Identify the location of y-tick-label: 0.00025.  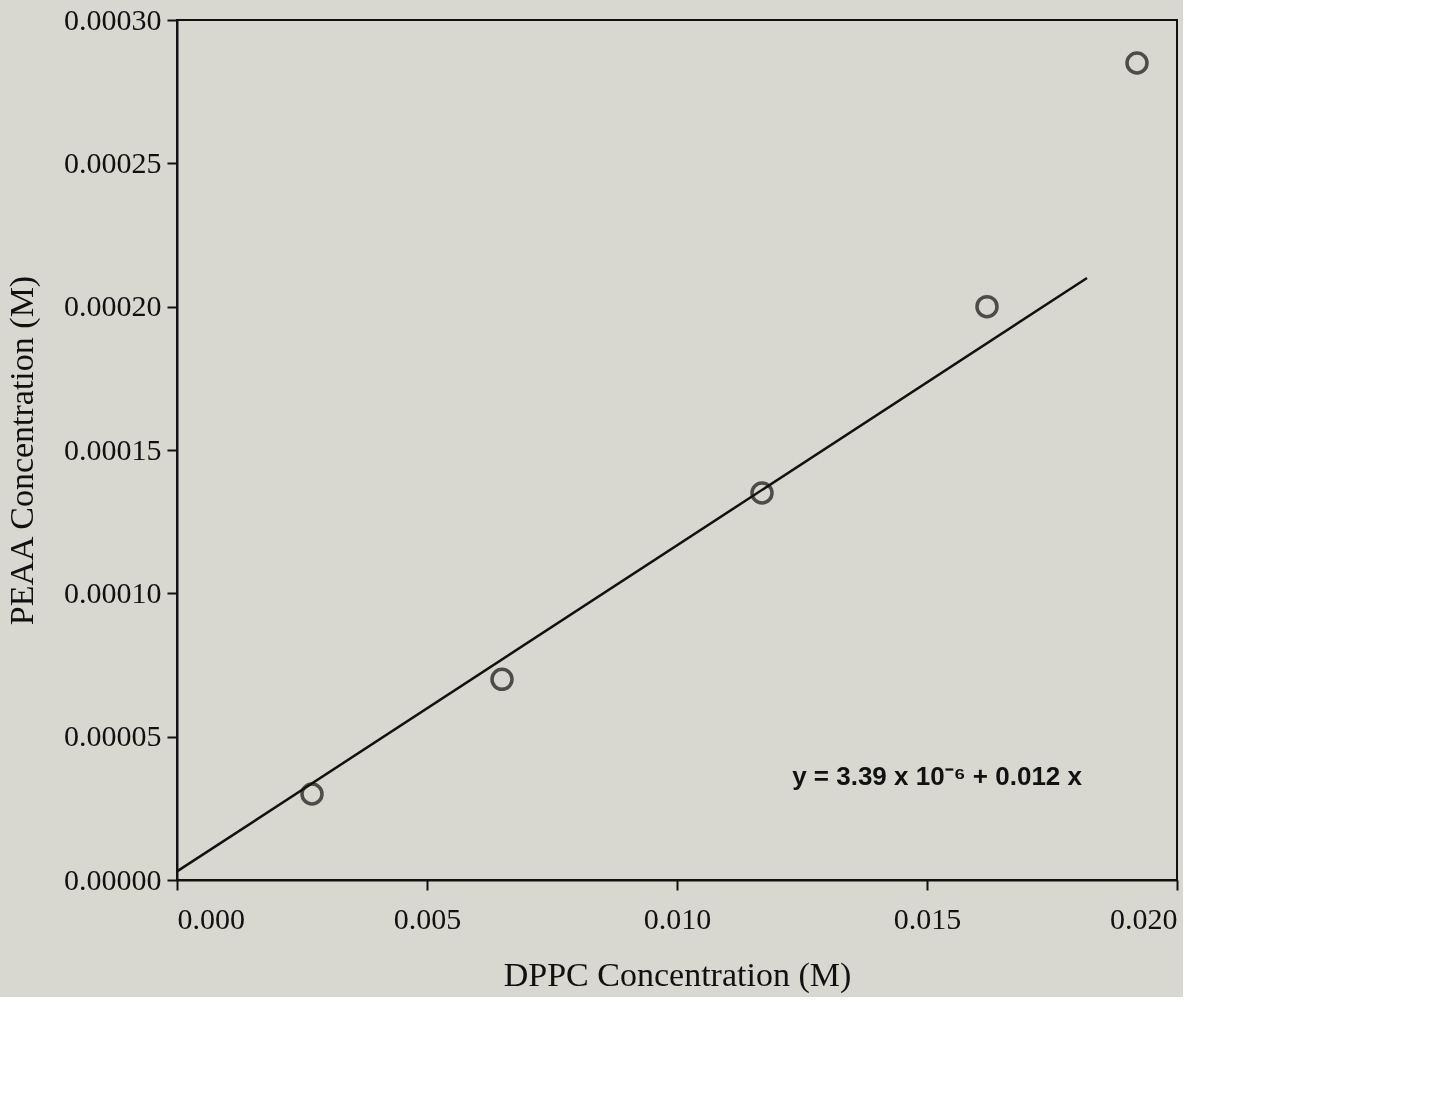
(113, 162).